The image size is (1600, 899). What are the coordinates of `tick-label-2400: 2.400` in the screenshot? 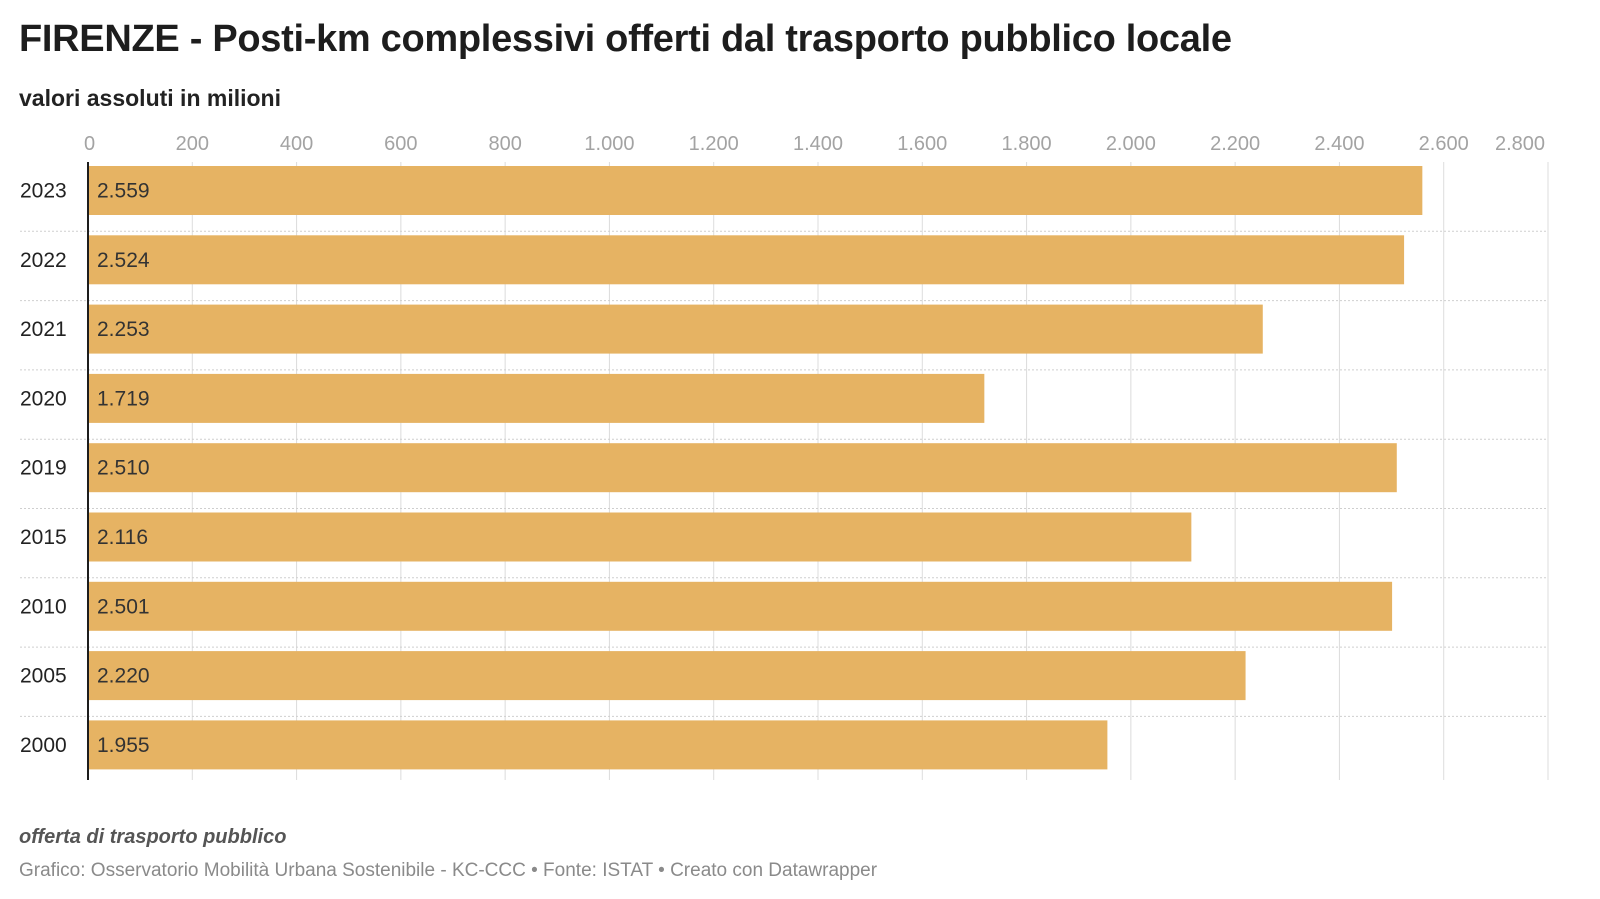 It's located at (1339, 144).